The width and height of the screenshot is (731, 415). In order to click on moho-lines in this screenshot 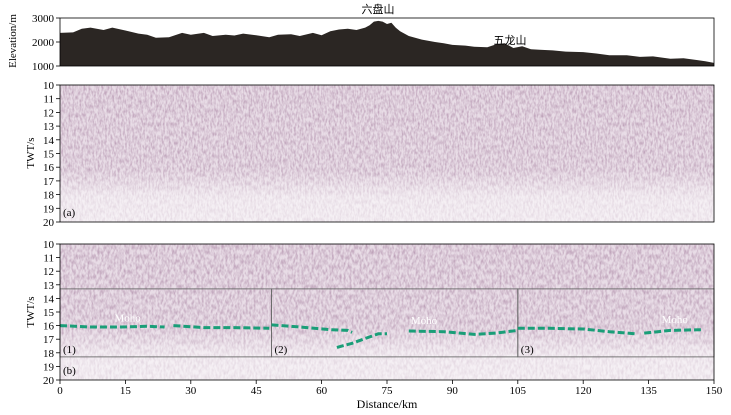, I will do `click(380, 336)`.